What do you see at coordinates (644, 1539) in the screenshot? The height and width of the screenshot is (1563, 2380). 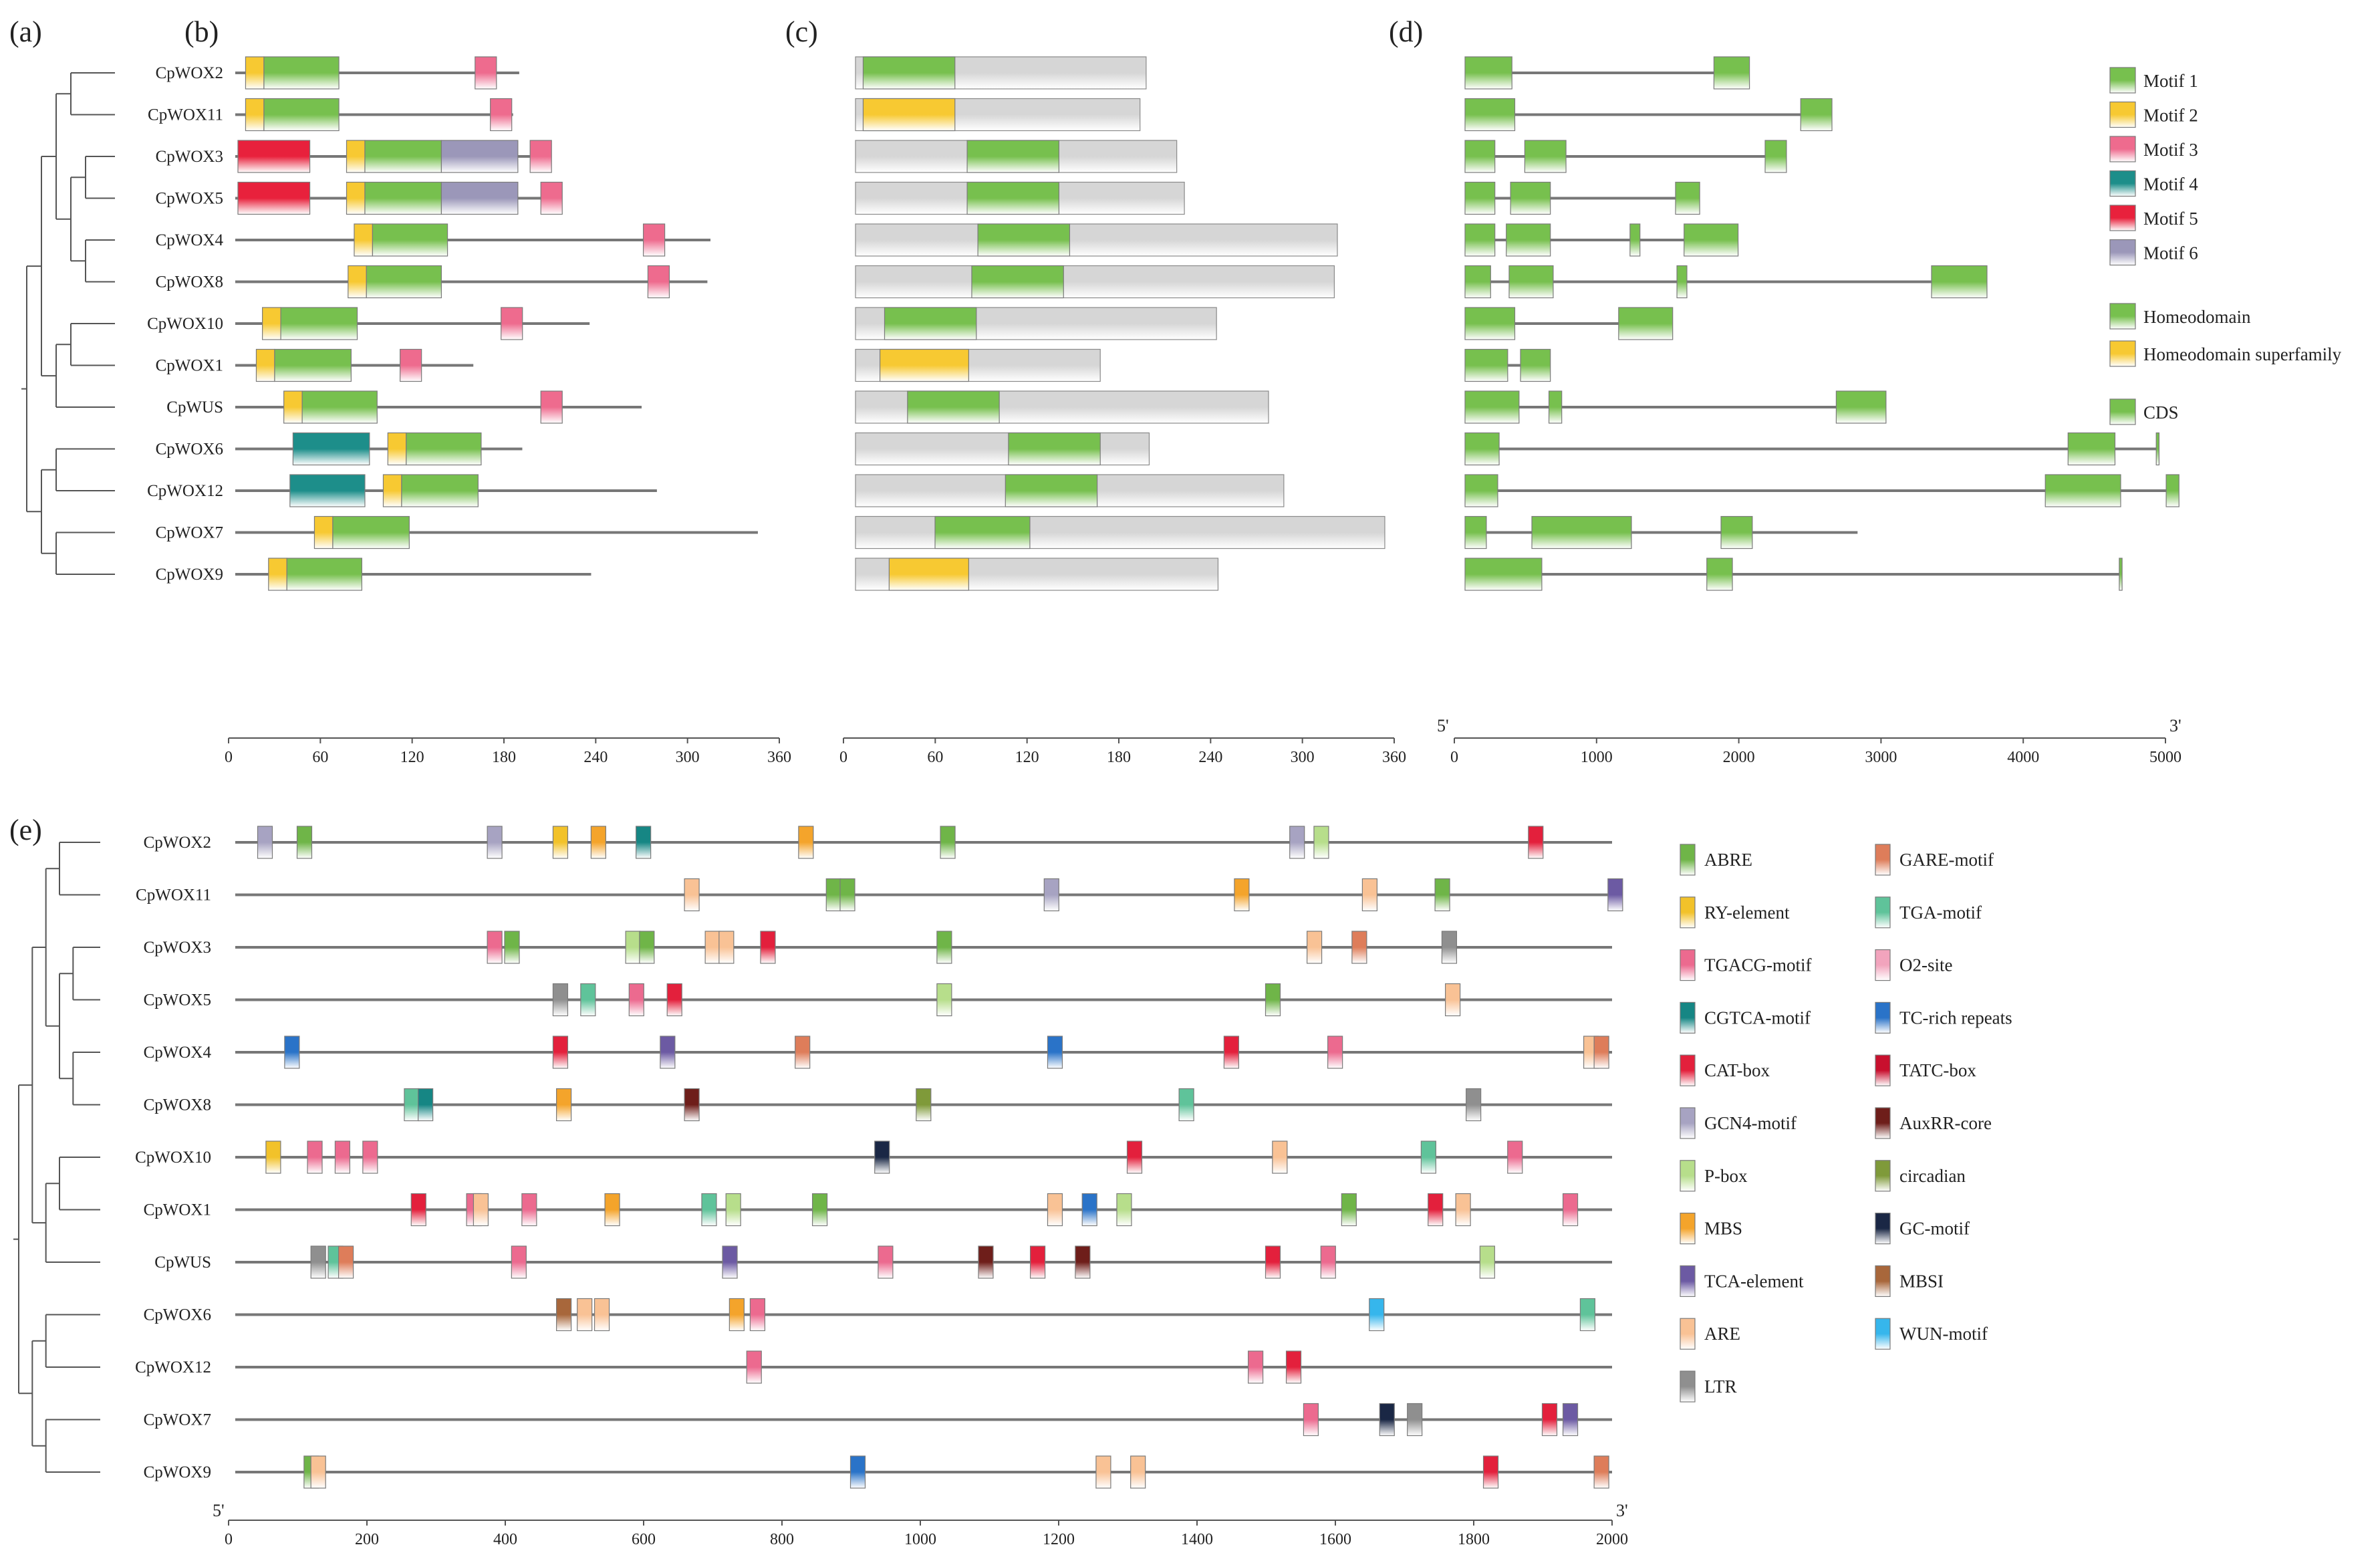 I see `panel-e-tick-label: 600` at bounding box center [644, 1539].